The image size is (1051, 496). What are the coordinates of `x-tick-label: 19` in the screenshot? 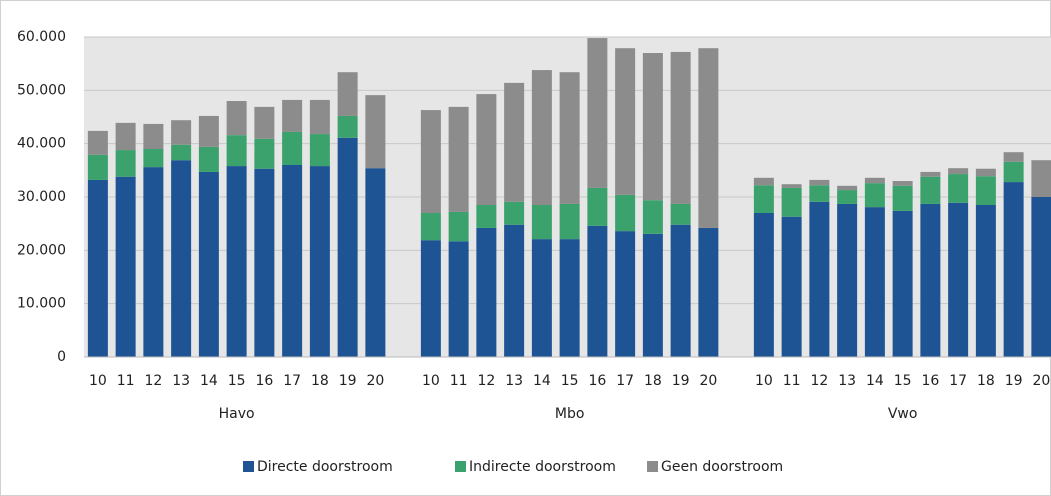 It's located at (1014, 381).